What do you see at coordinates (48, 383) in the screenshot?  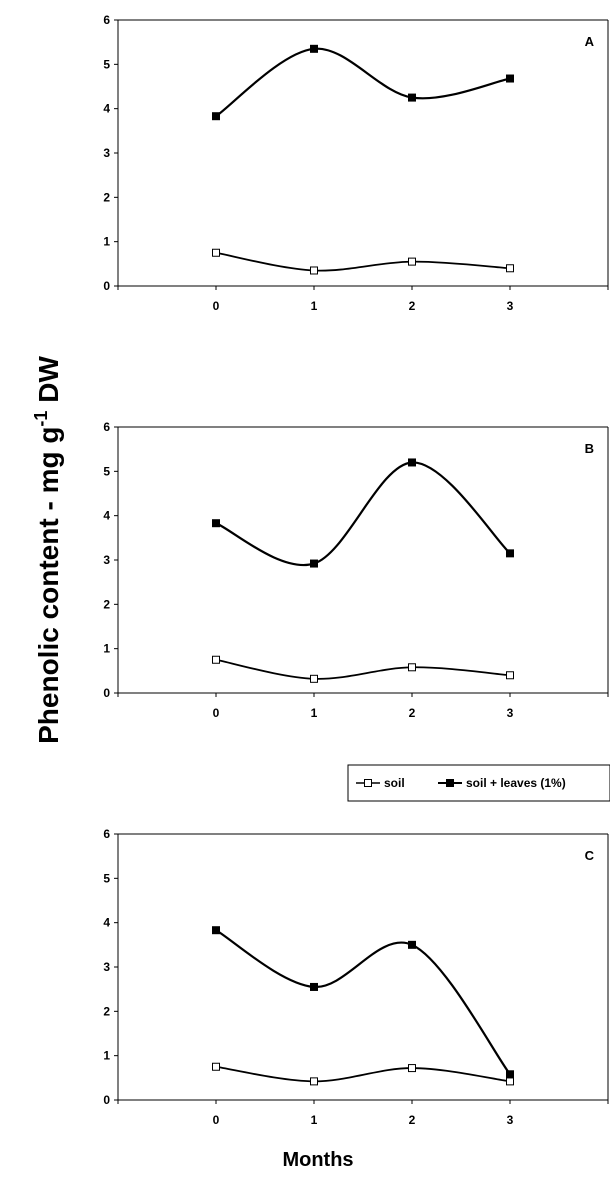 I see `y-axis-title-end: DW` at bounding box center [48, 383].